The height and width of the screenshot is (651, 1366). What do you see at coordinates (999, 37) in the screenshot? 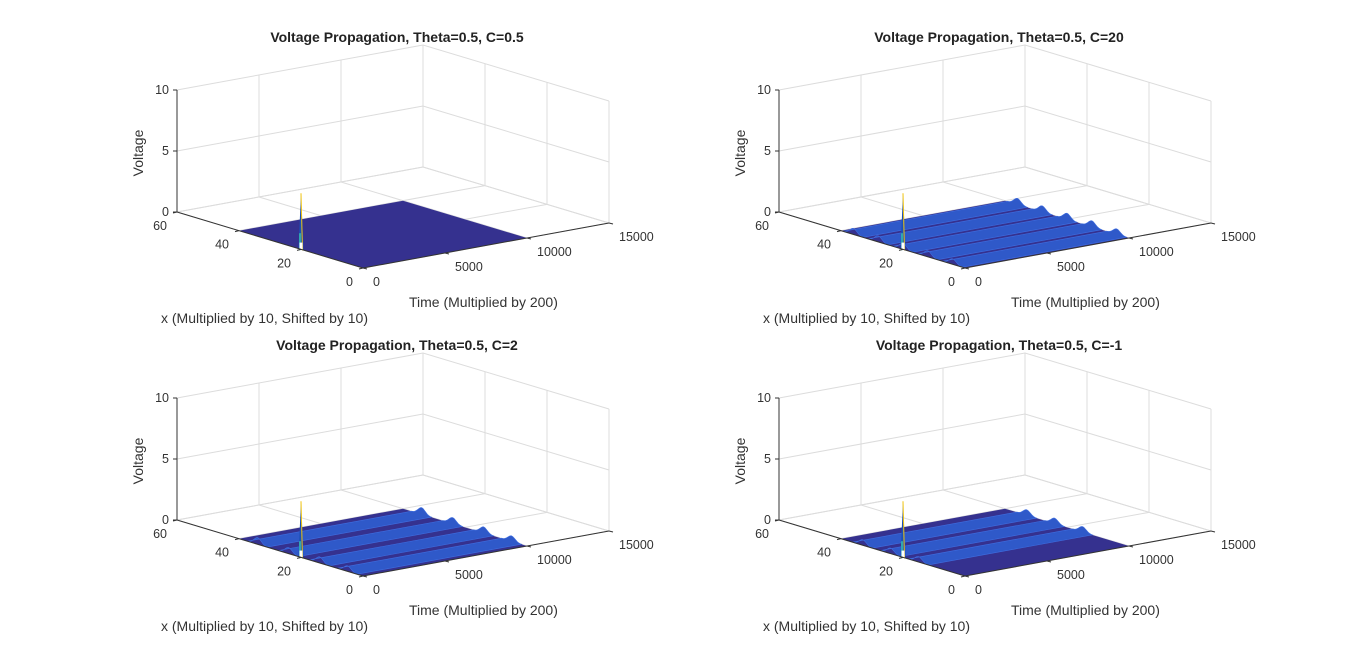
I see `chart-title: Voltage Propagation, Theta=0.5, C=20` at bounding box center [999, 37].